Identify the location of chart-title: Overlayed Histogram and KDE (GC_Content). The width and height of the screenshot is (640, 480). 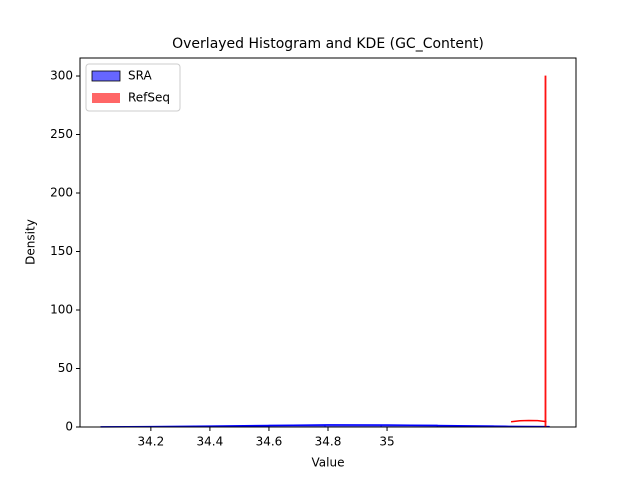
(328, 44).